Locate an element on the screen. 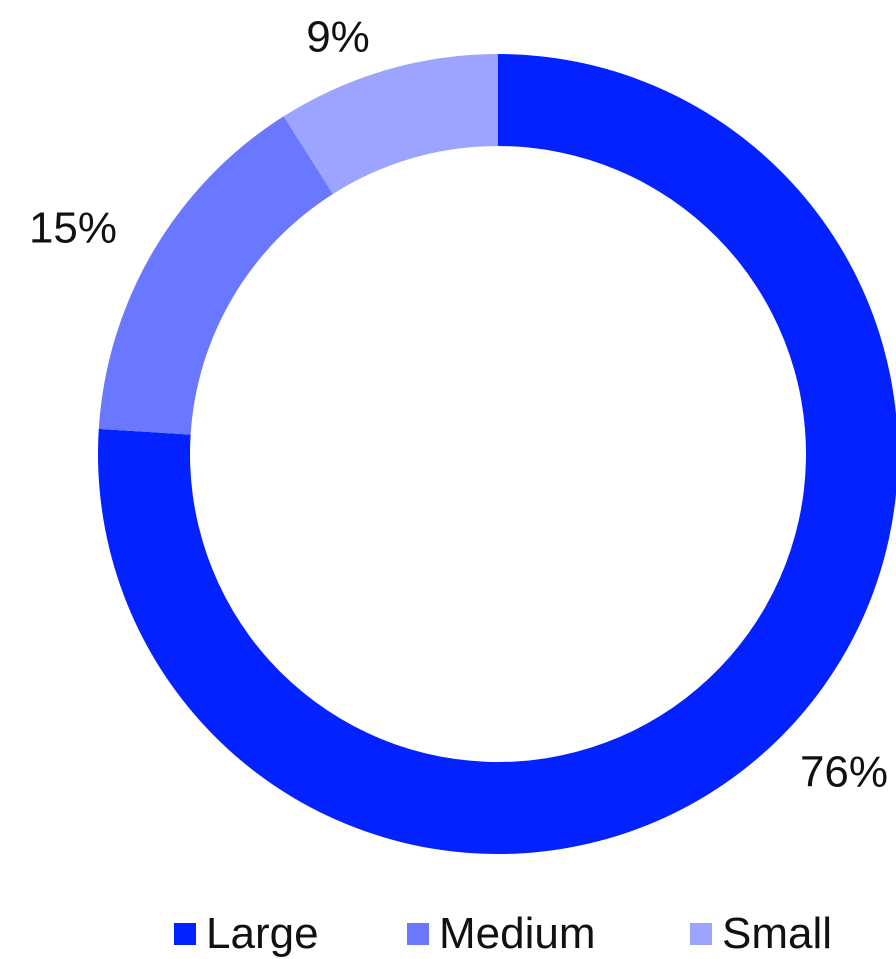 This screenshot has height=959, width=896. legend-label-medium: Medium is located at coordinates (517, 933).